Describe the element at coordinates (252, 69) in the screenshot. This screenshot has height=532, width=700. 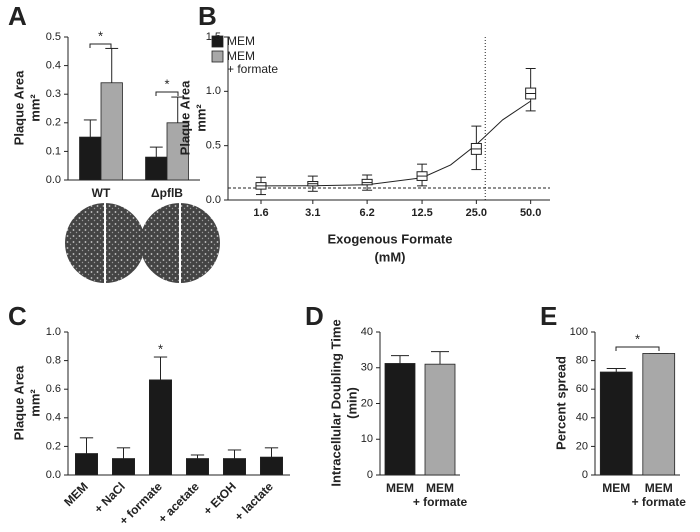
I see `legend-label: + formate` at that location.